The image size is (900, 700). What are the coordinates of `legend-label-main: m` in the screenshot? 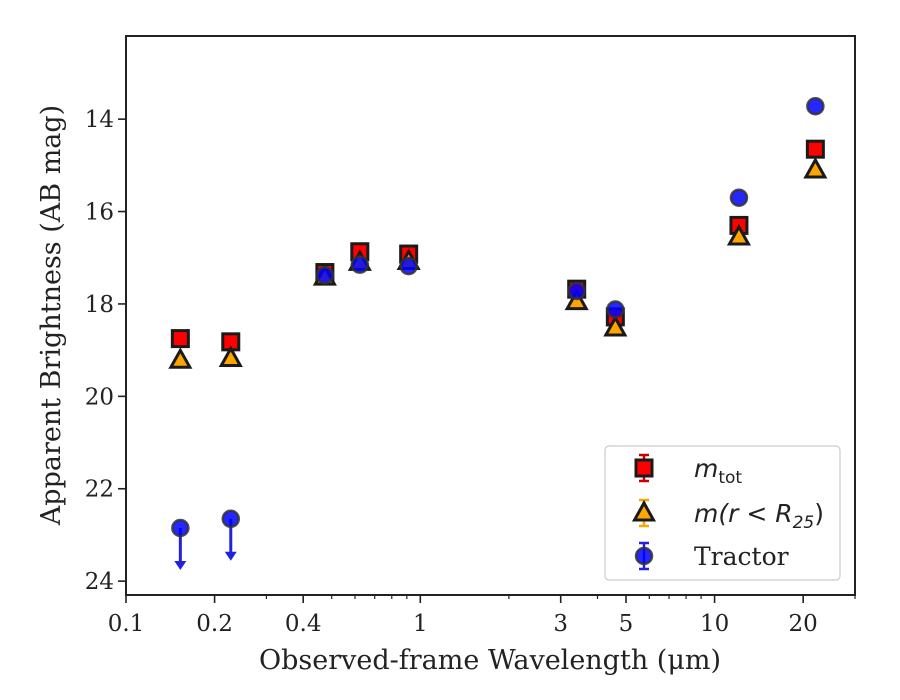 It's located at (706, 468).